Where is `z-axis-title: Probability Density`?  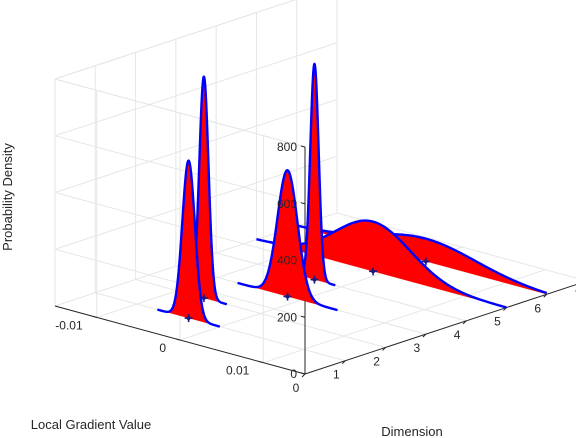
z-axis-title: Probability Density is located at coordinates (7, 197).